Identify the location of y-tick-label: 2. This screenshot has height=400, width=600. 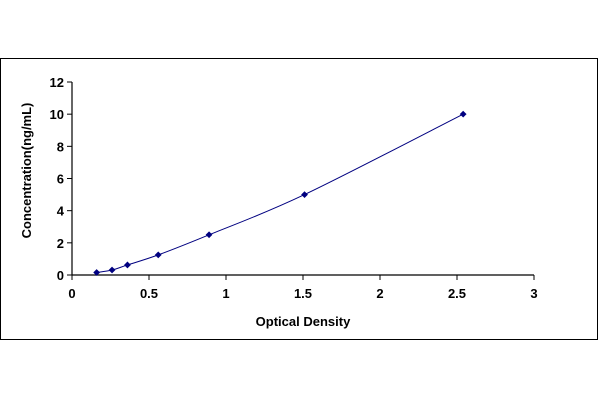
(60, 243).